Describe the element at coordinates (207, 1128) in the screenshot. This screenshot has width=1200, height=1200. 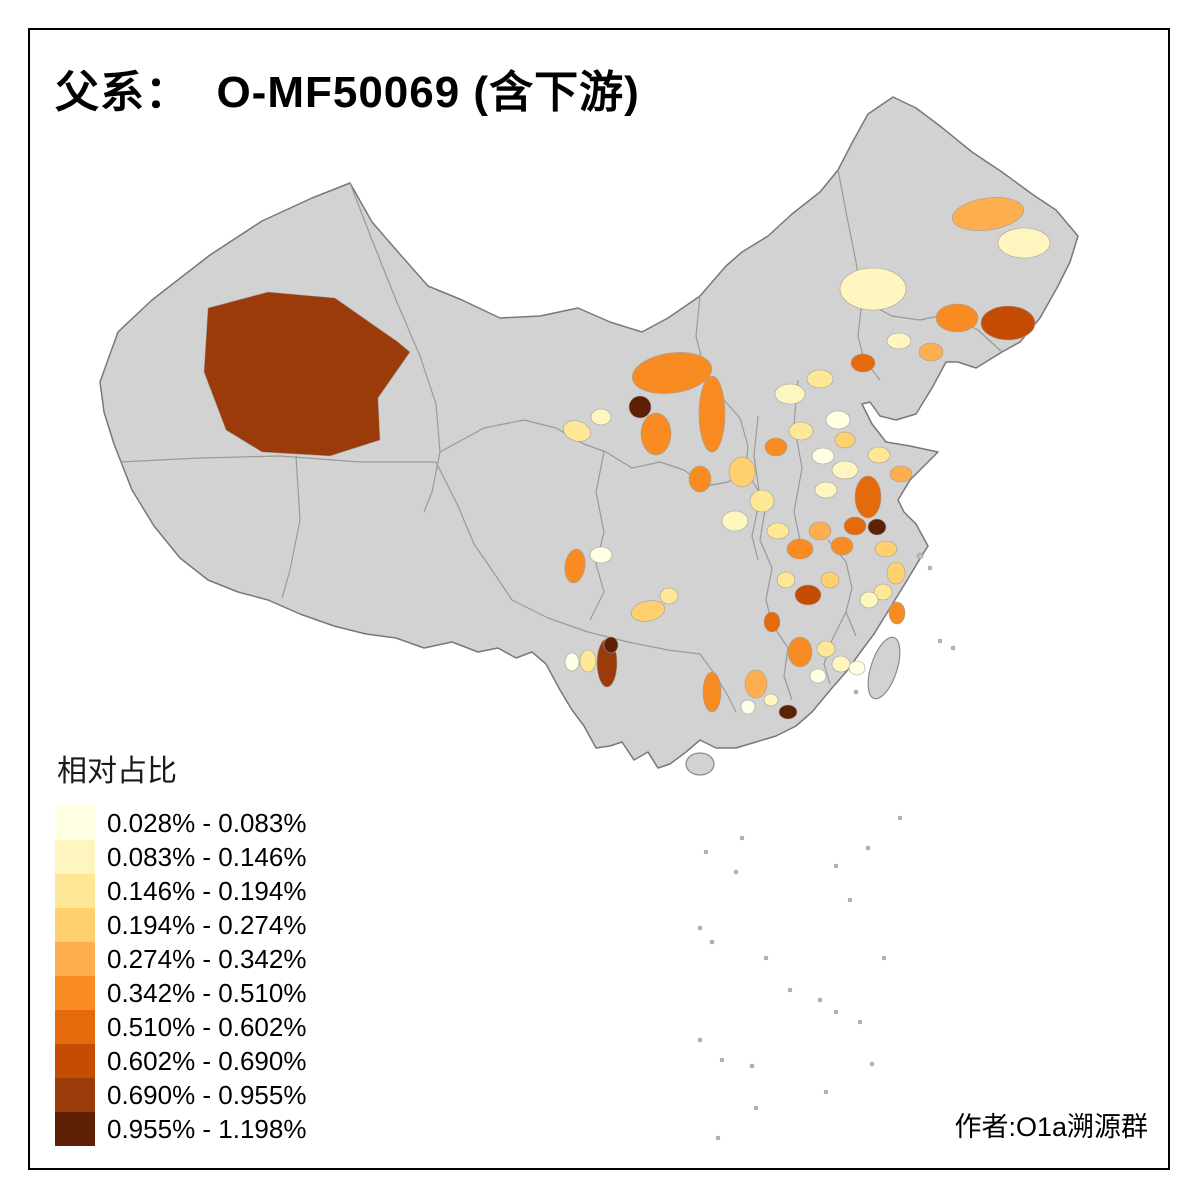
I see `legend-label: 0.955% - 1.198%` at that location.